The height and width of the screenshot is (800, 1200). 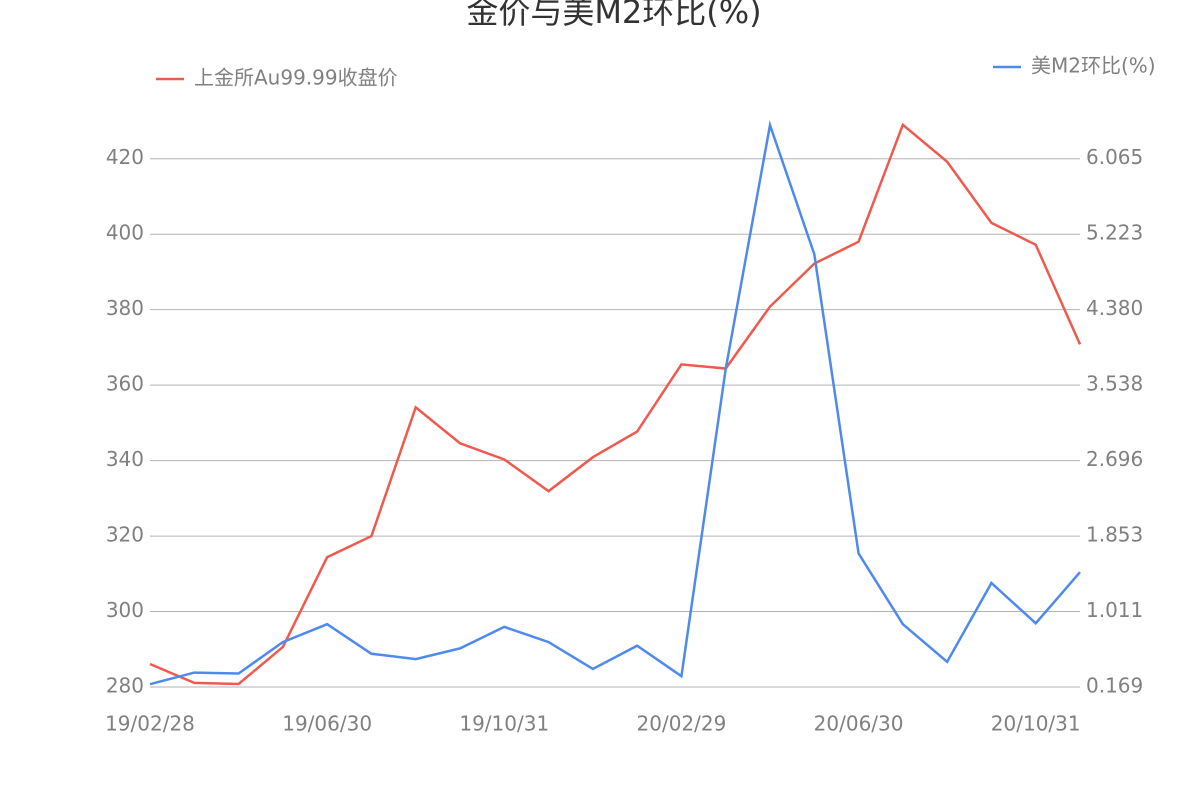 I want to click on y2-tick-label: 1.853, so click(x=1114, y=535).